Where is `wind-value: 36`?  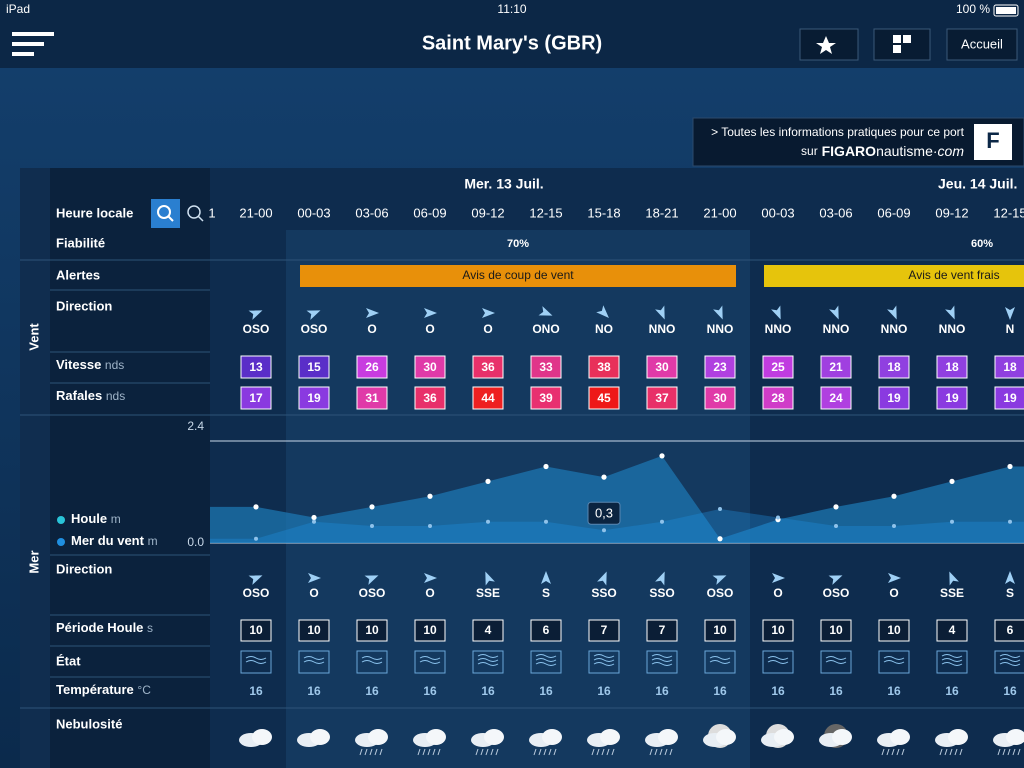 wind-value: 36 is located at coordinates (488, 367).